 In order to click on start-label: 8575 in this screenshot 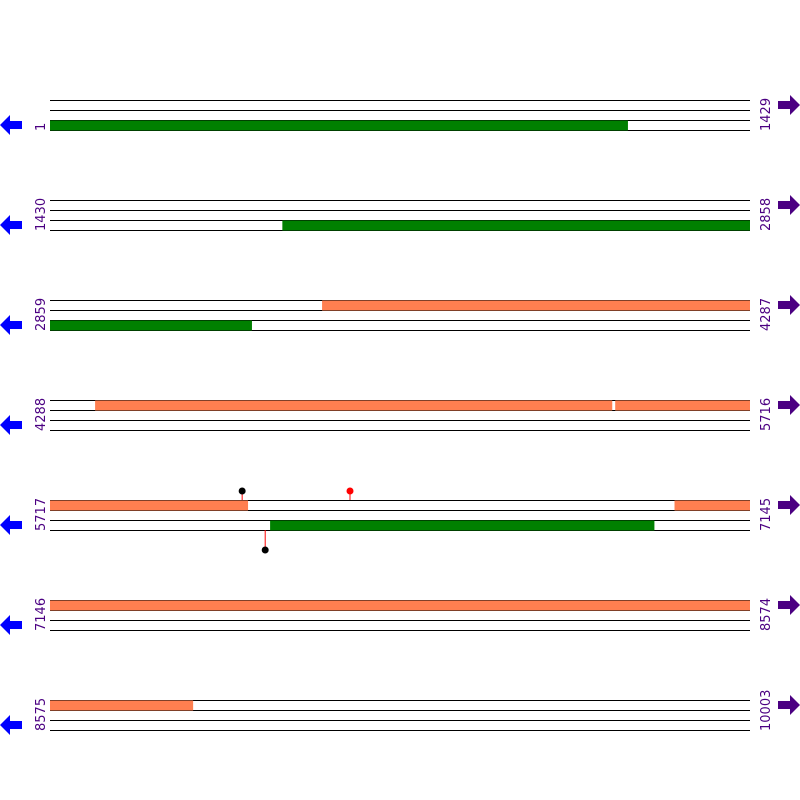, I will do `click(41, 714)`.